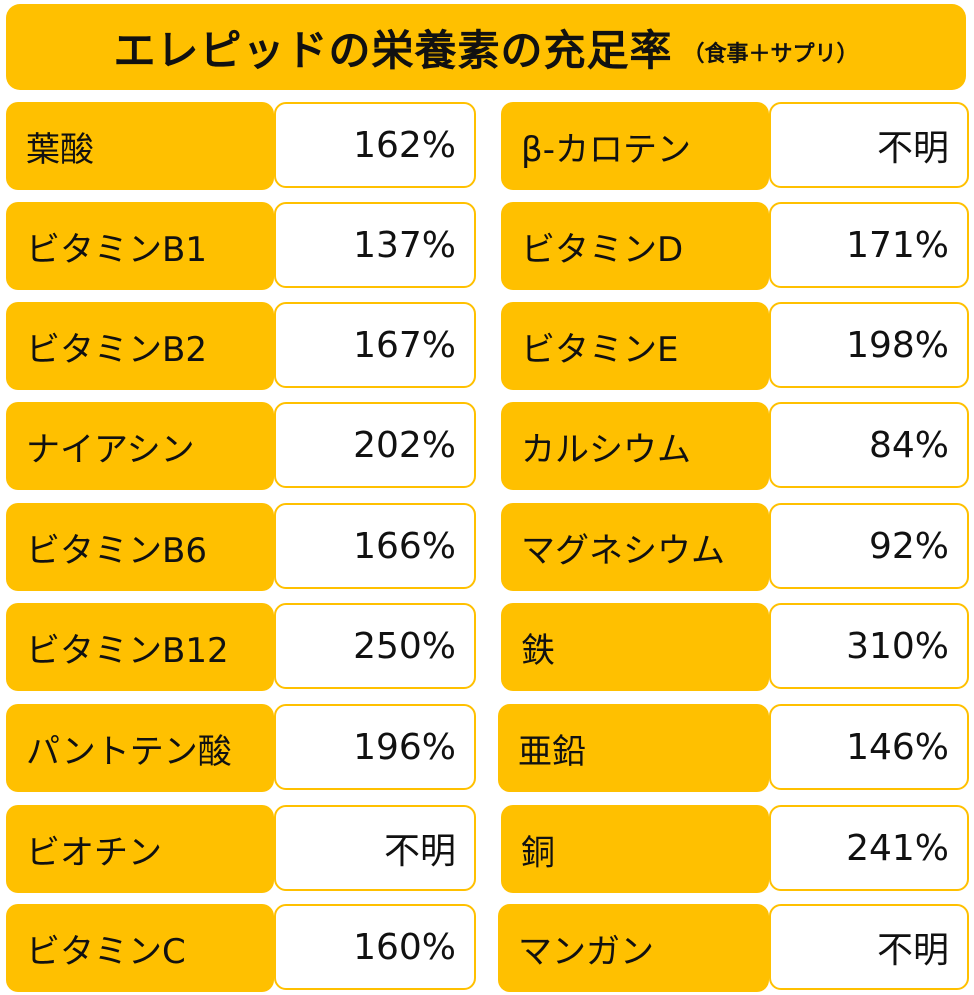 This screenshot has width=974, height=995. Describe the element at coordinates (633, 948) in the screenshot. I see `nutrient-label: マンガン` at that location.